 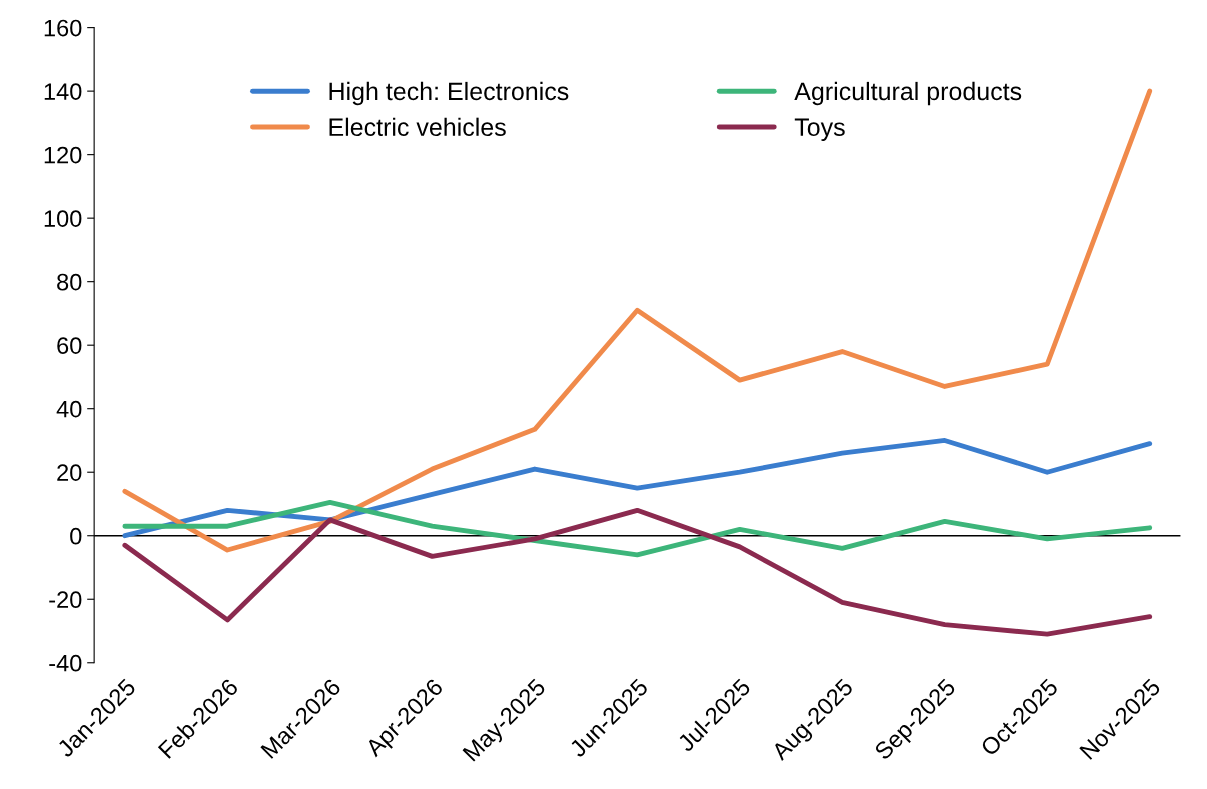 What do you see at coordinates (65, 663) in the screenshot?
I see `y-tick-label: -40` at bounding box center [65, 663].